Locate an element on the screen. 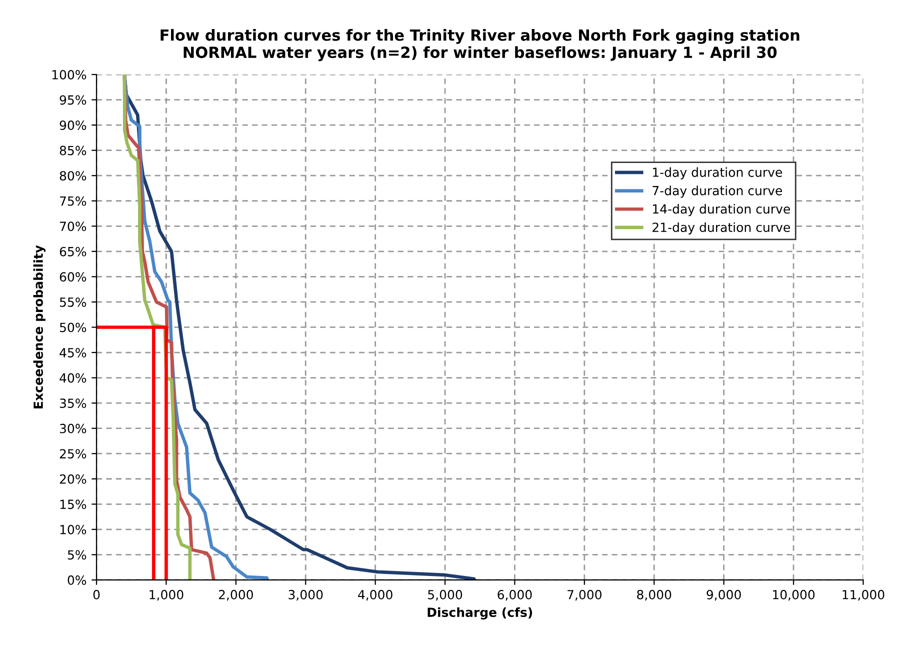 Image resolution: width=902 pixels, height=648 pixels. y-tick-label: 30% is located at coordinates (73, 429).